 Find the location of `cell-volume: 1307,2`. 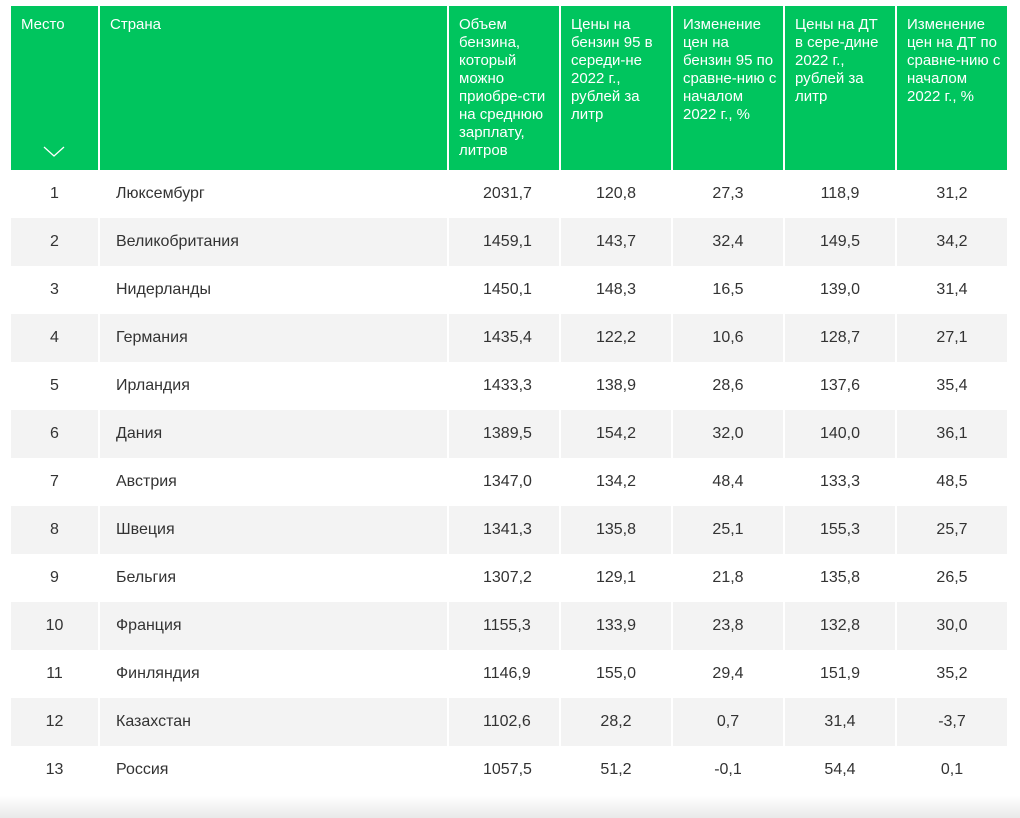

cell-volume: 1307,2 is located at coordinates (507, 577).